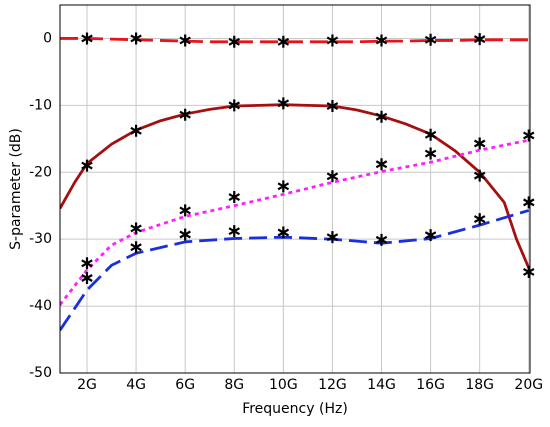 This screenshot has width=550, height=427. Describe the element at coordinates (295, 409) in the screenshot. I see `x-axis-label: Frequency (Hz)` at that location.